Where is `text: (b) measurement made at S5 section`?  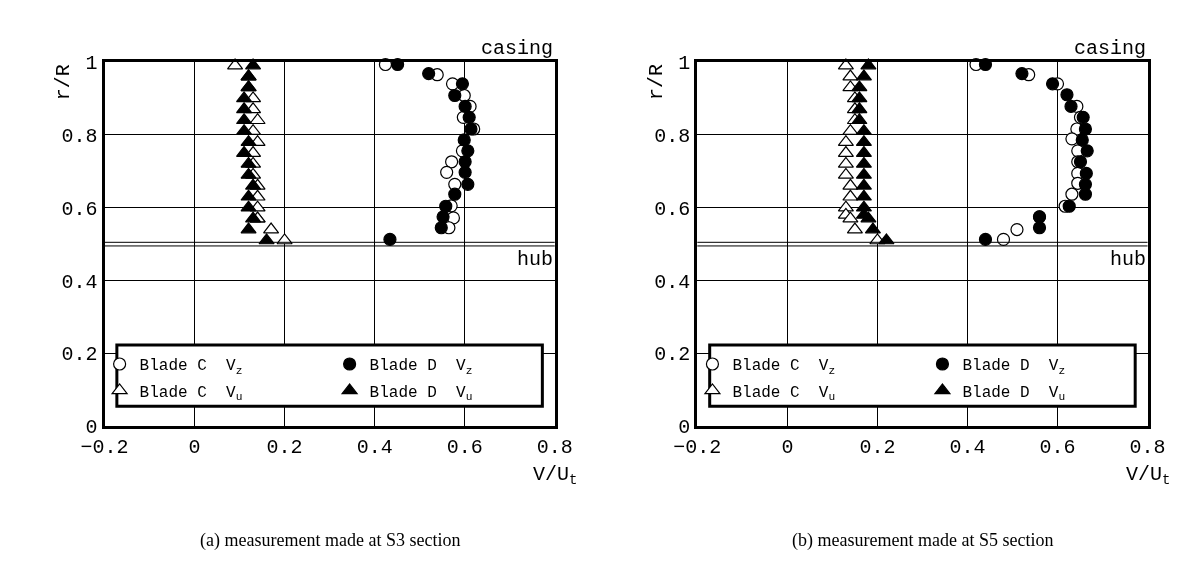 text: (b) measurement made at S5 section is located at coordinates (923, 540).